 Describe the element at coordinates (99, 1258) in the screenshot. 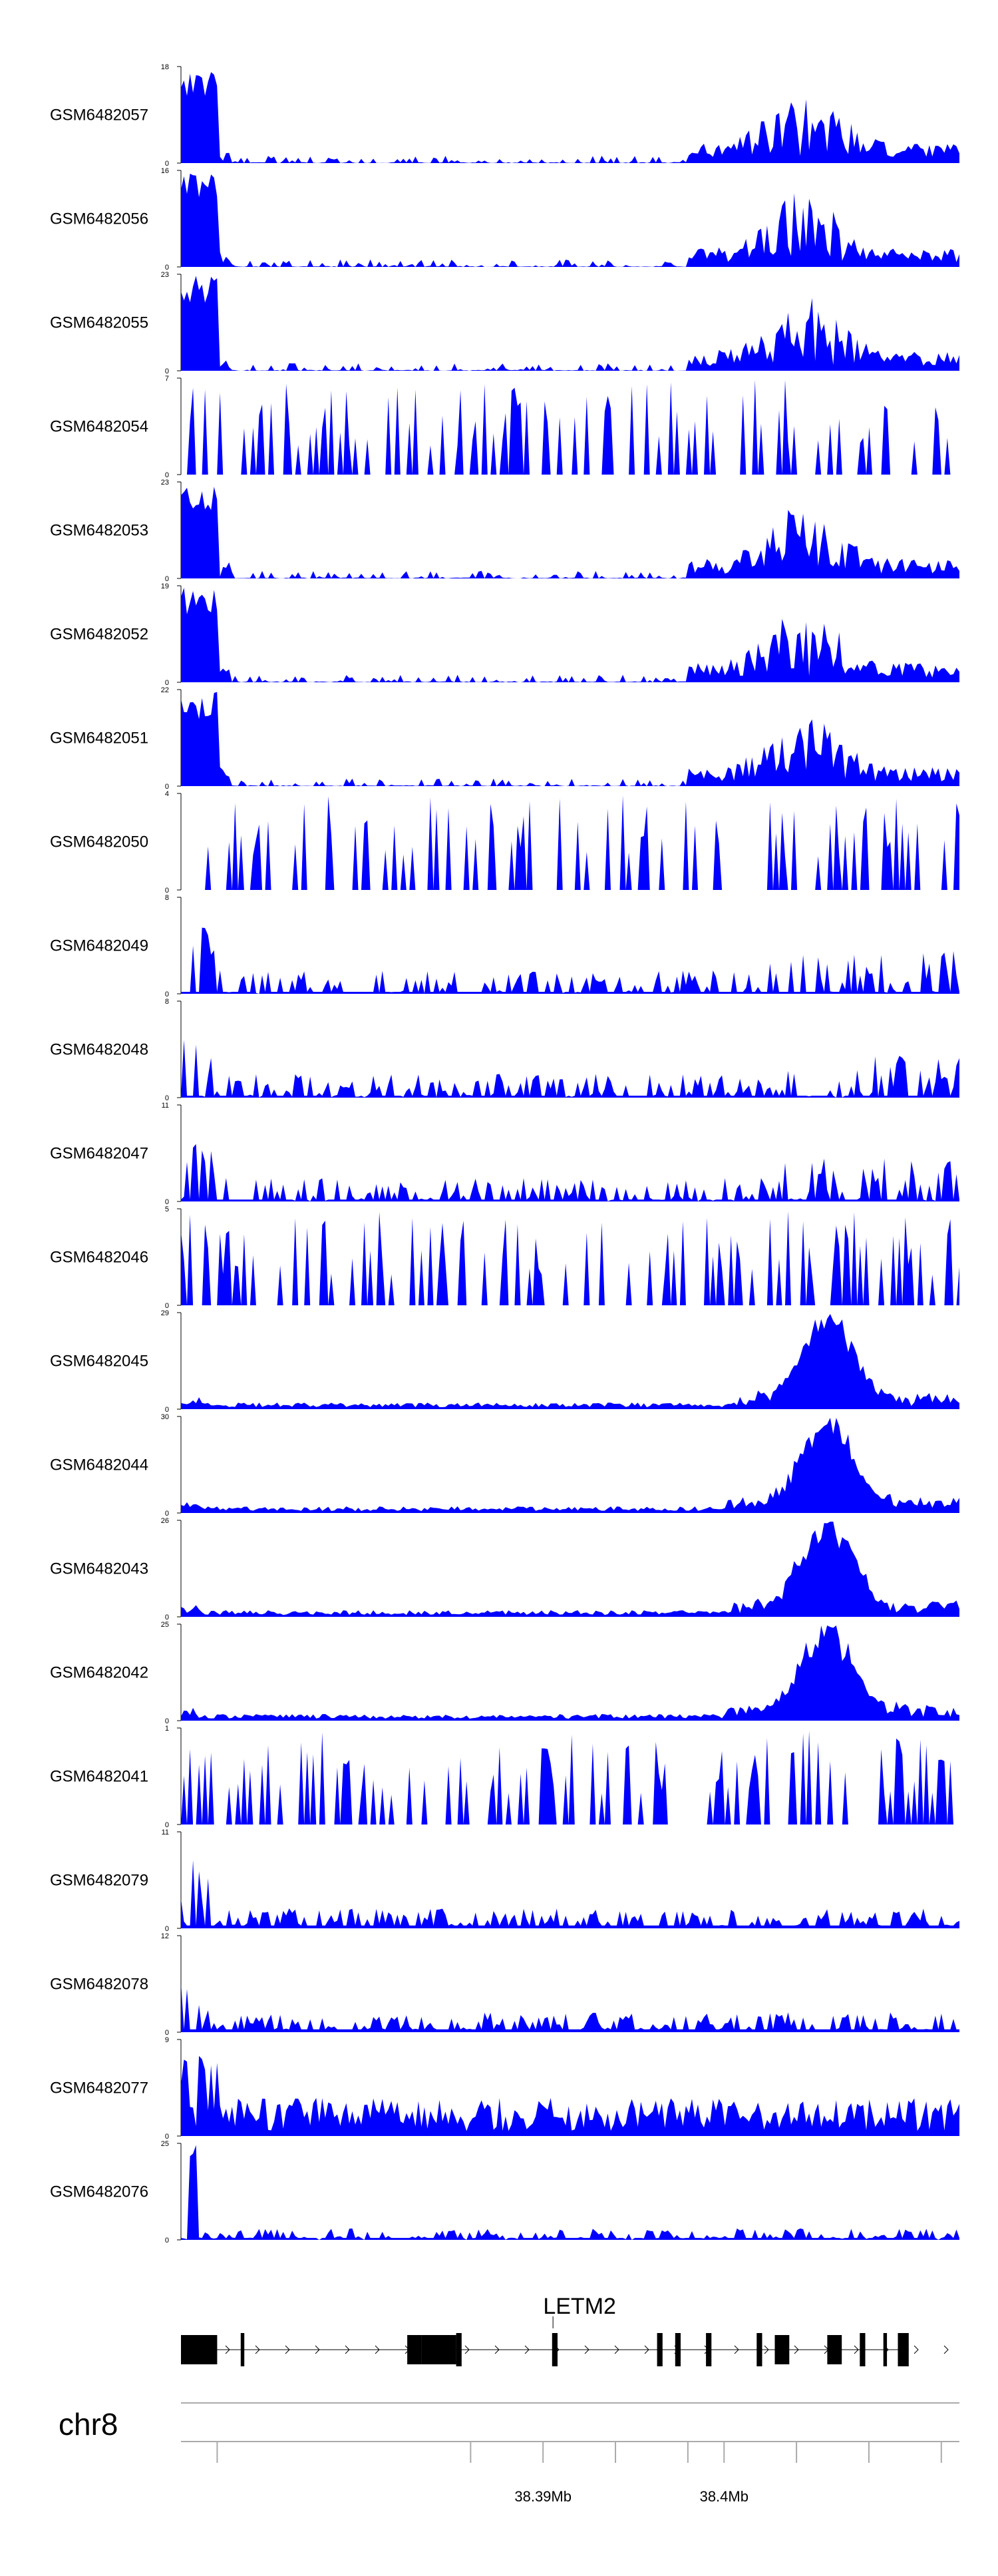

I see `track-name-label: GSM6482046` at that location.